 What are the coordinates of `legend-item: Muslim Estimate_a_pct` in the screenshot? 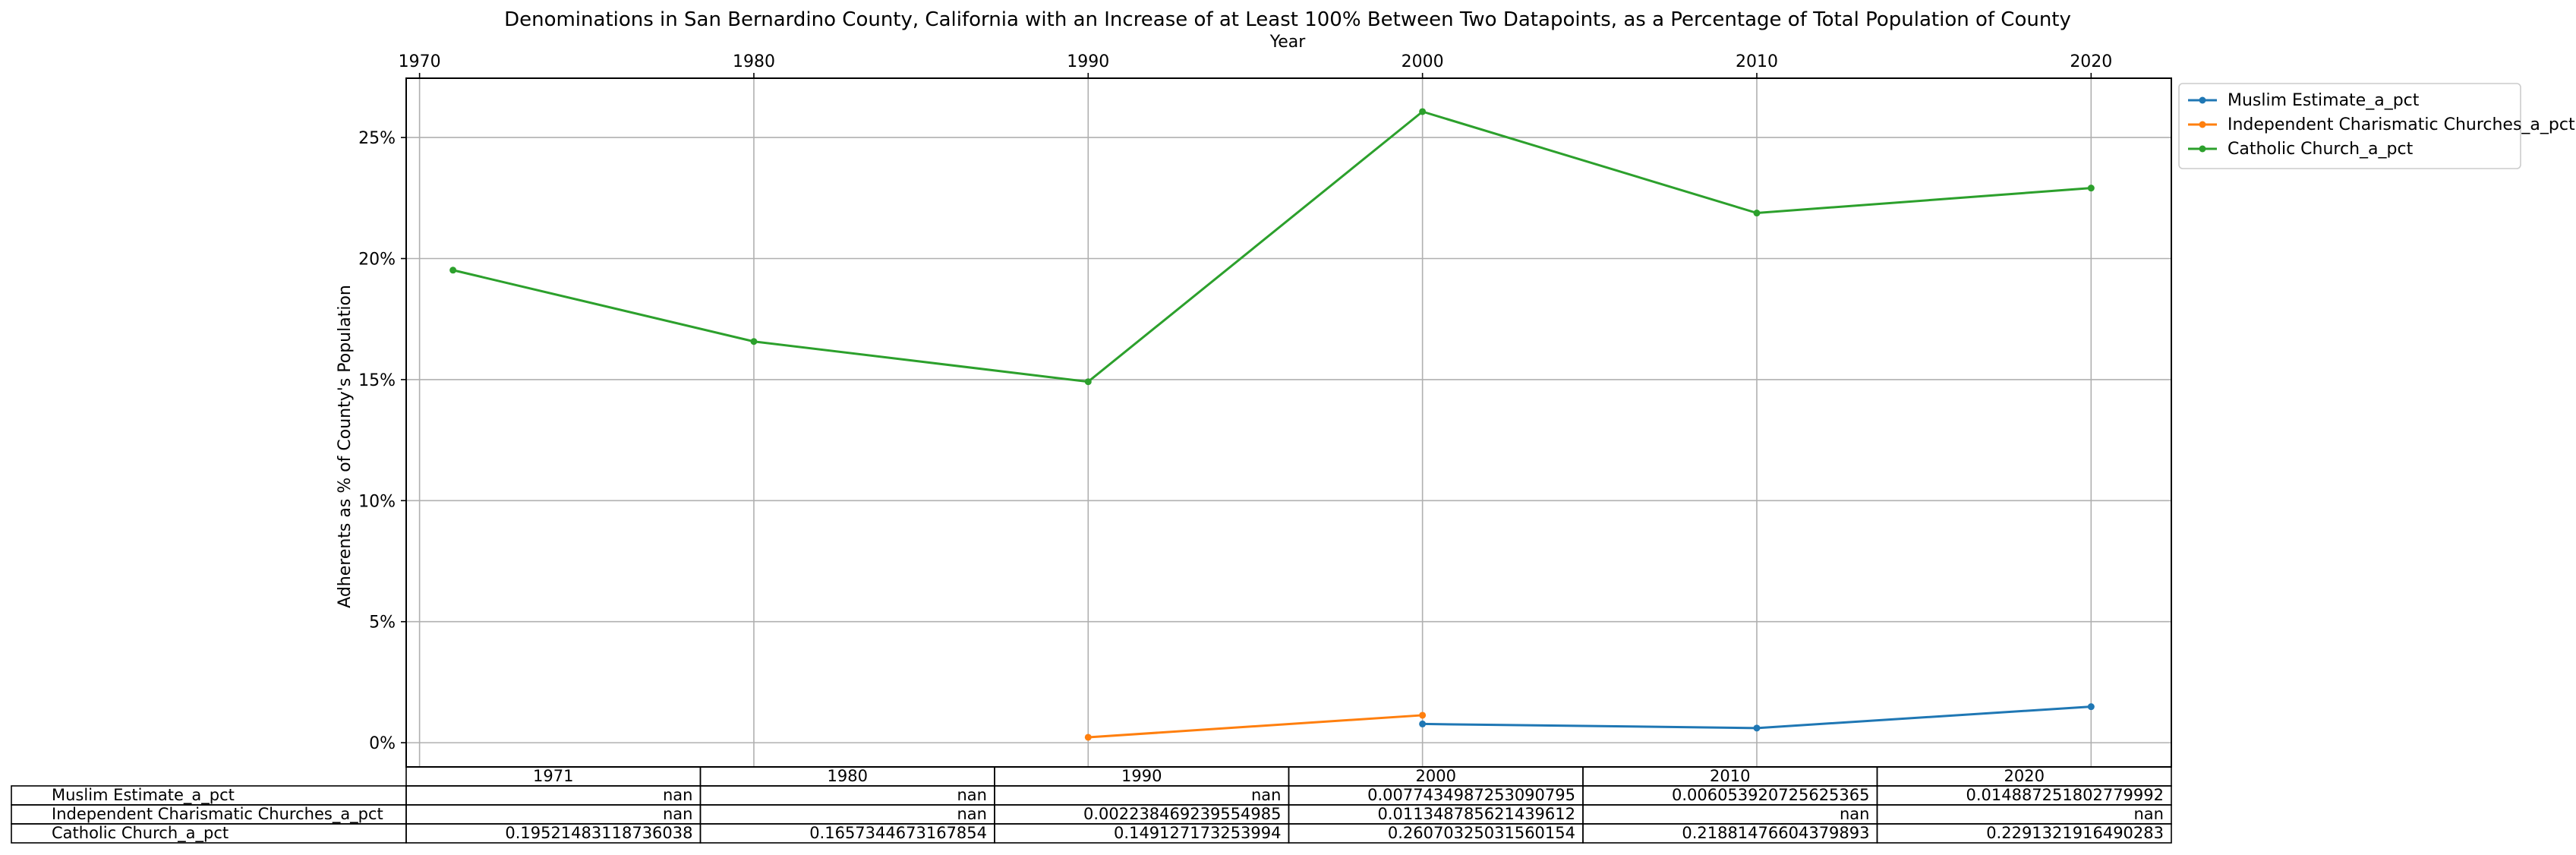 It's located at (2304, 100).